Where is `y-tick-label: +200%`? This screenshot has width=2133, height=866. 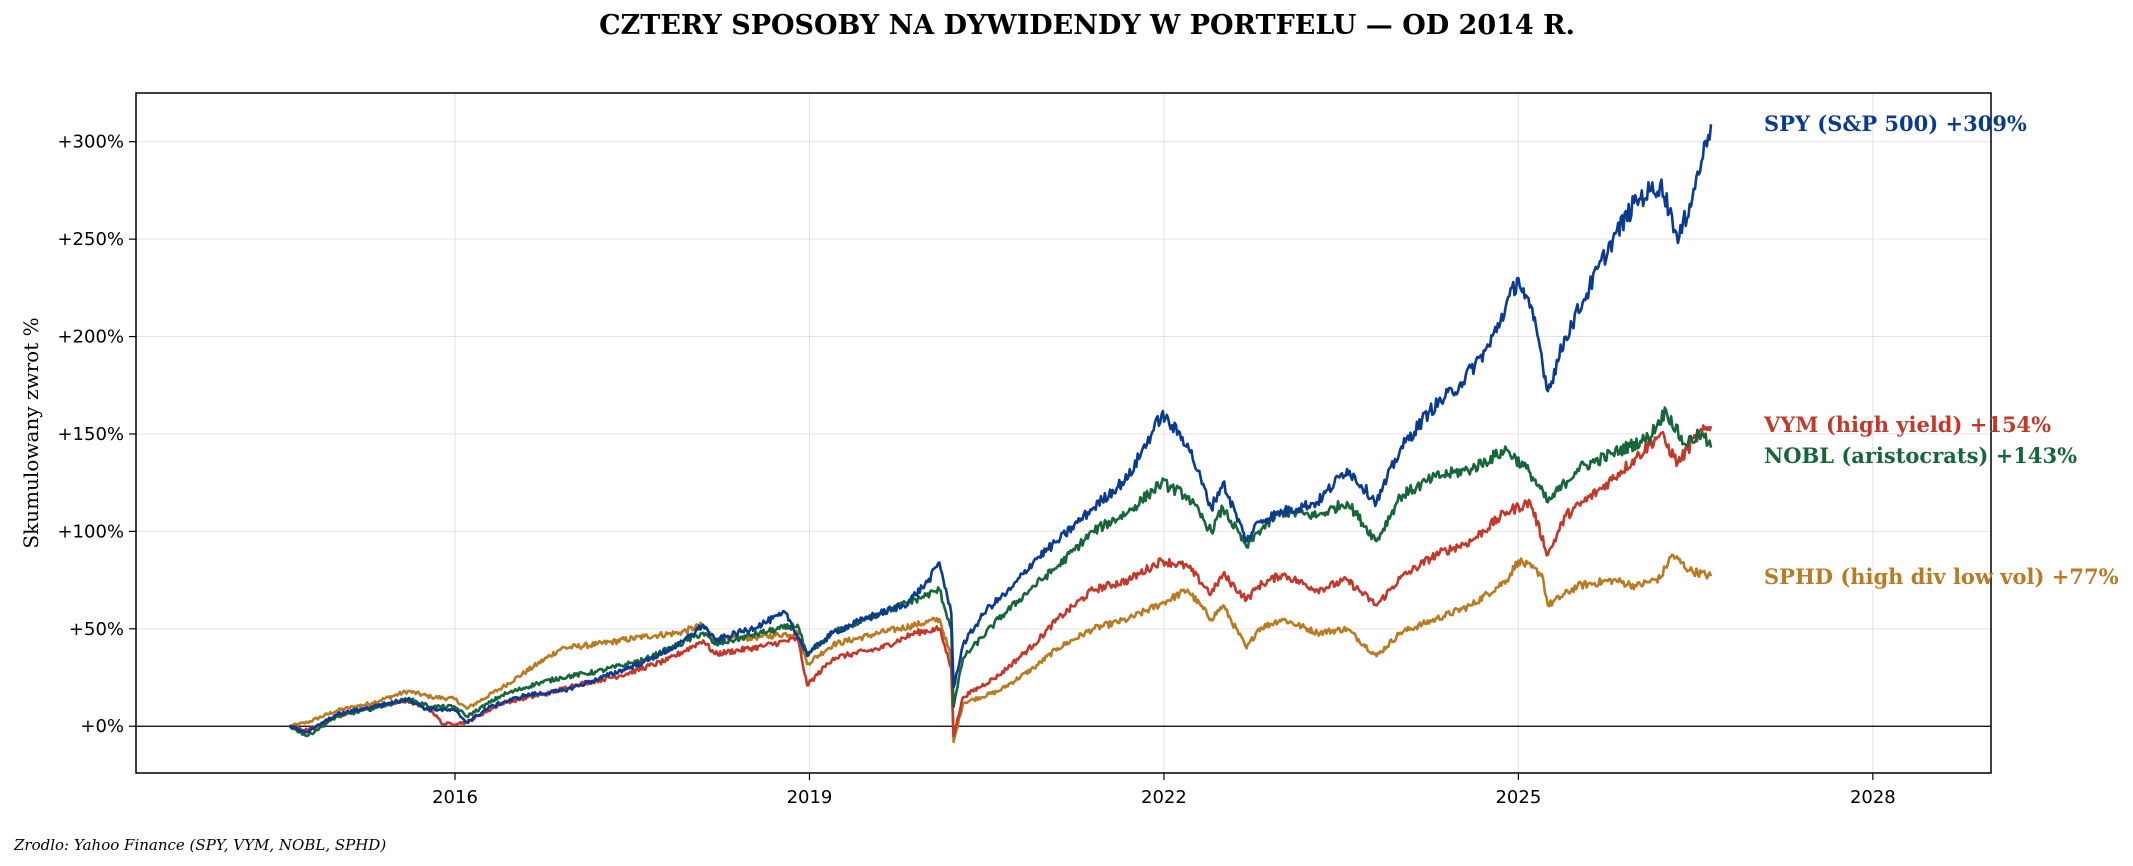
y-tick-label: +200% is located at coordinates (90, 337).